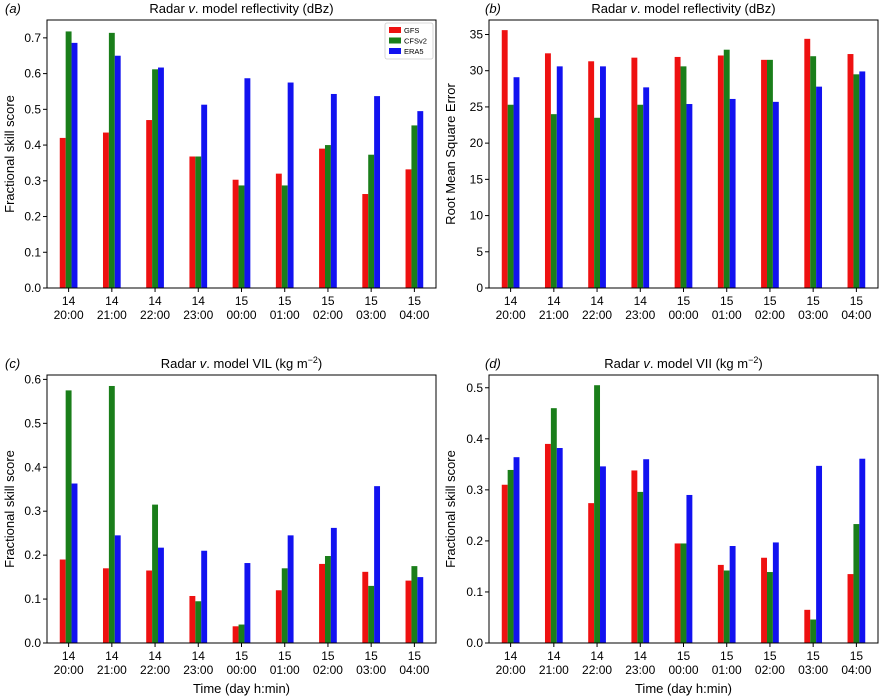 The image size is (880, 696). What do you see at coordinates (395, 51) in the screenshot?
I see `legend-swatch-era5` at bounding box center [395, 51].